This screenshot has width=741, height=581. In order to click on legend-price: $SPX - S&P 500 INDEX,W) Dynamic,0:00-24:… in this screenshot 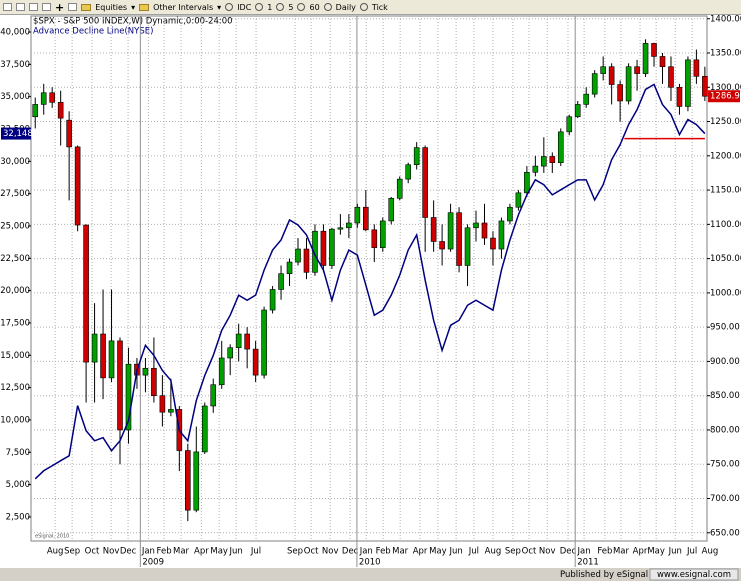, I will do `click(133, 22)`.